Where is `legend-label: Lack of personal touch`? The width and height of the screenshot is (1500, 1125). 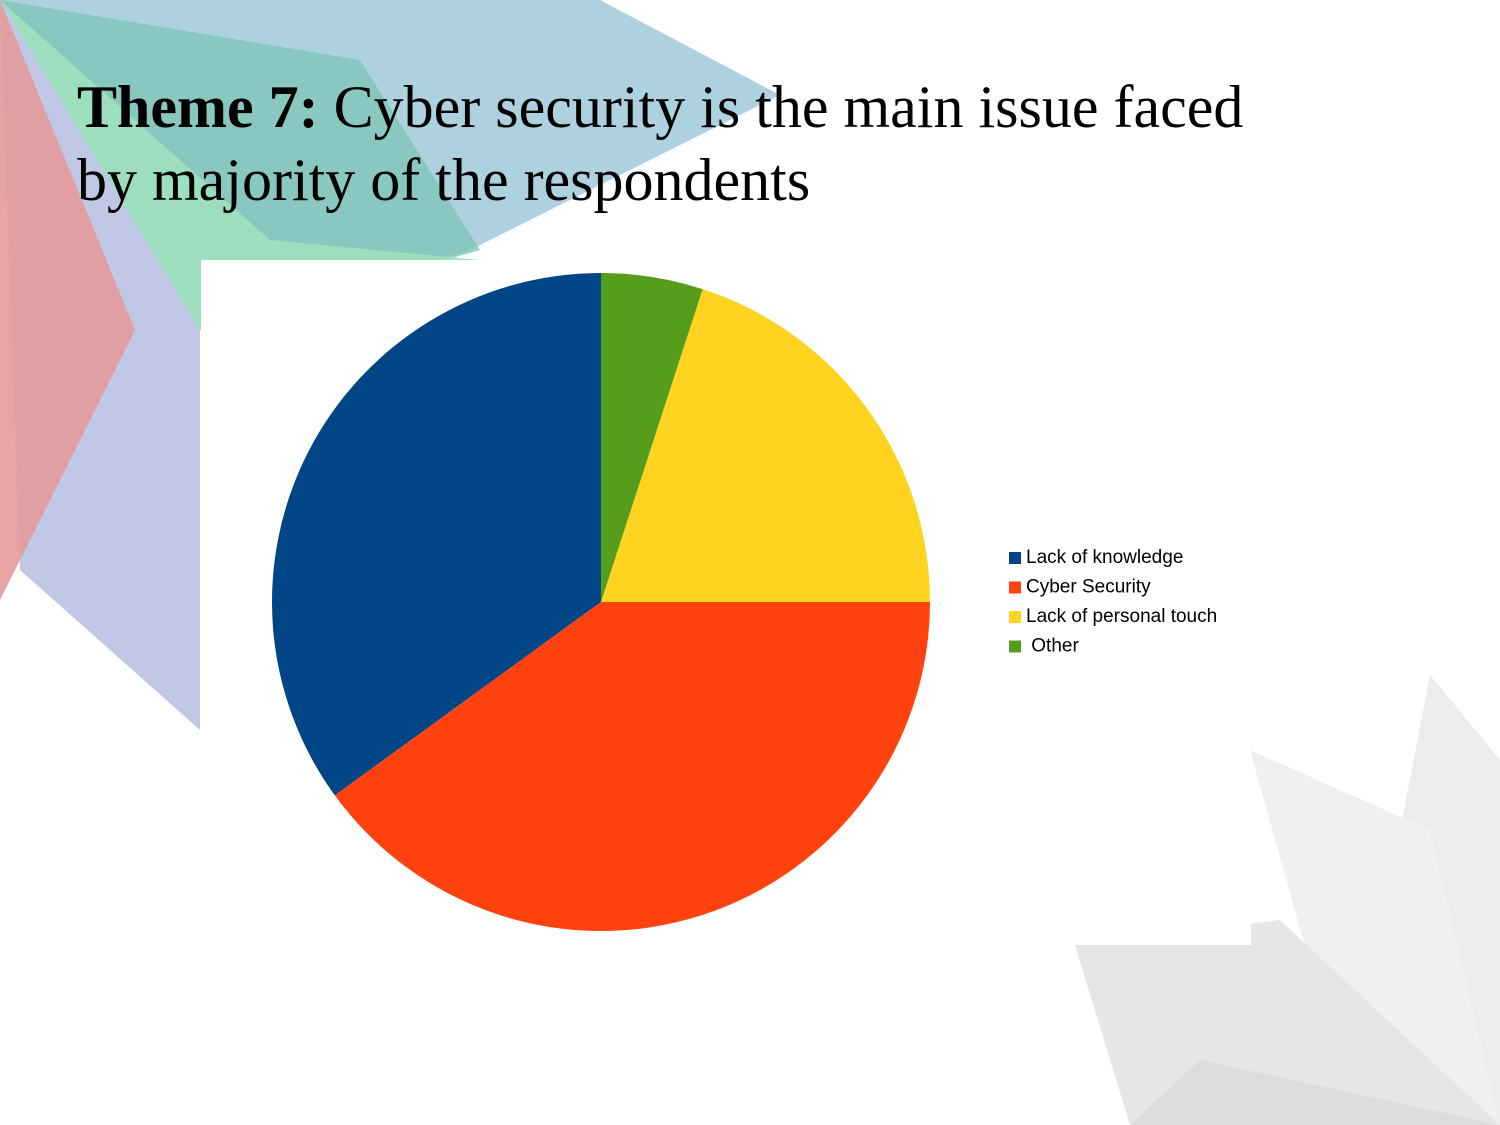
legend-label: Lack of personal touch is located at coordinates (1121, 616).